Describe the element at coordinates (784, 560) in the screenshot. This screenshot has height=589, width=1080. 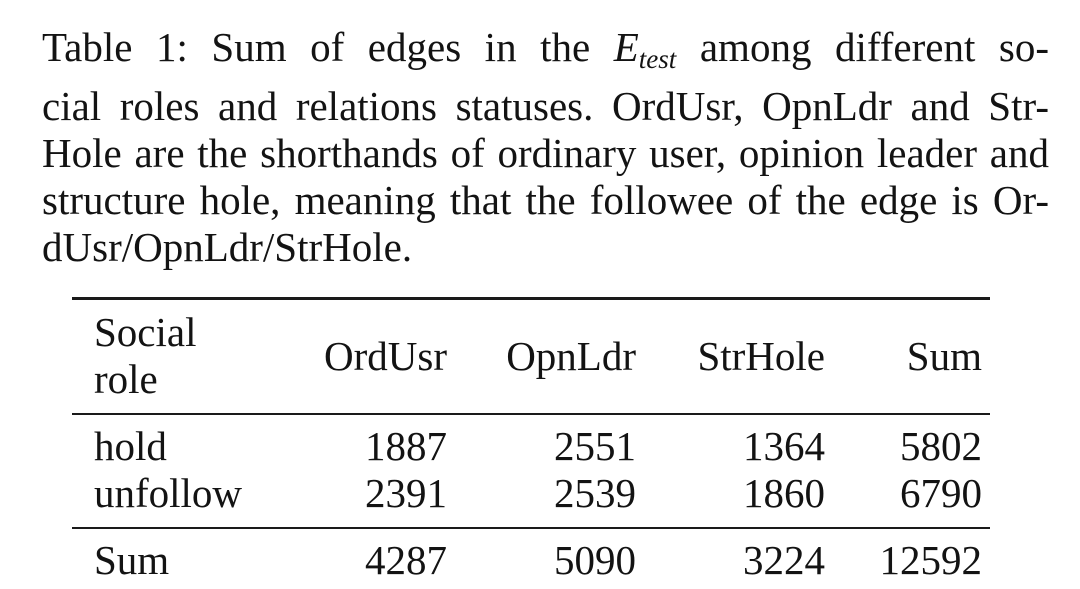
I see `cell-sumrow-strhole: 3224` at that location.